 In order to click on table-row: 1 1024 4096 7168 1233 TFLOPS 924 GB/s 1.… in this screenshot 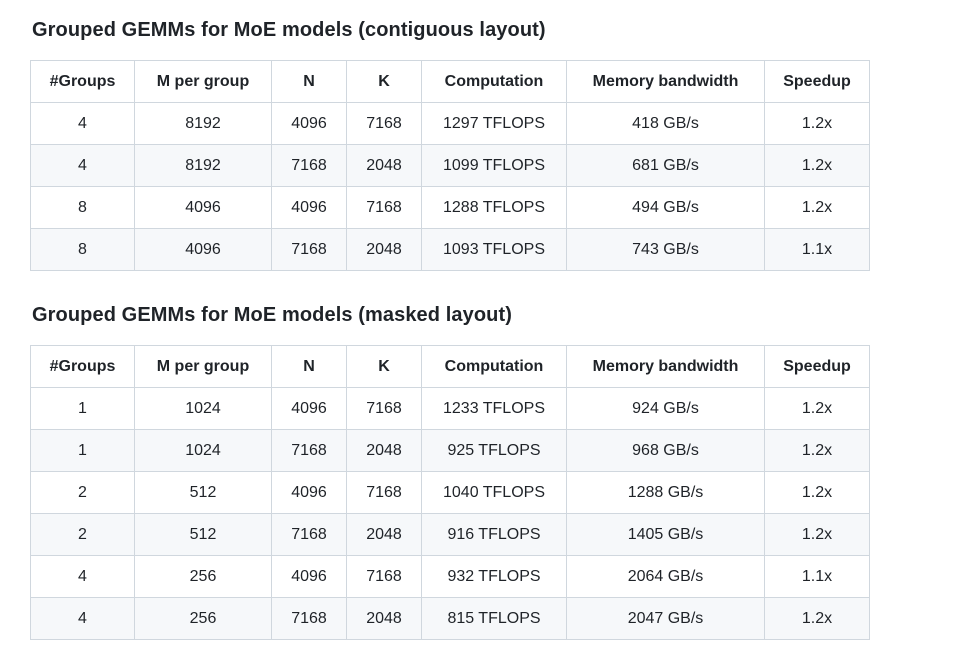, I will do `click(450, 408)`.